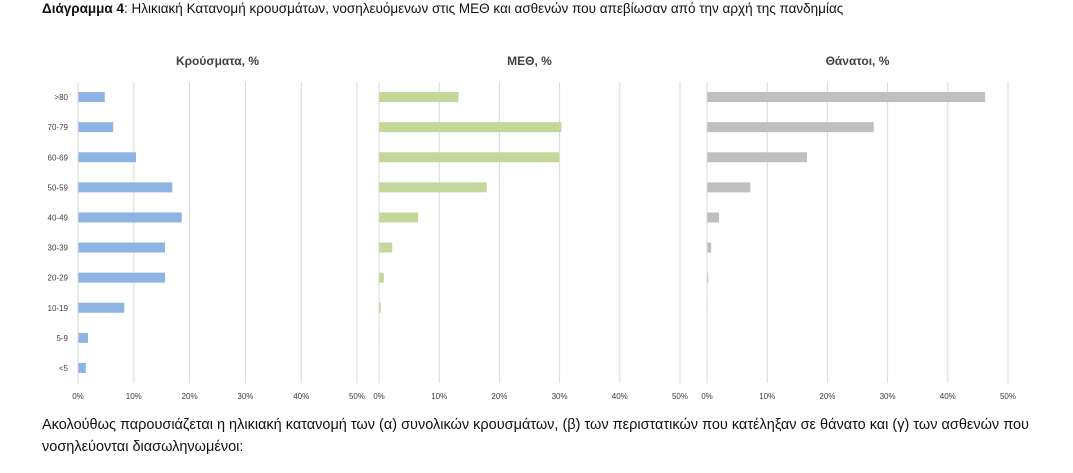  What do you see at coordinates (58, 278) in the screenshot?
I see `category-label: 20-29` at bounding box center [58, 278].